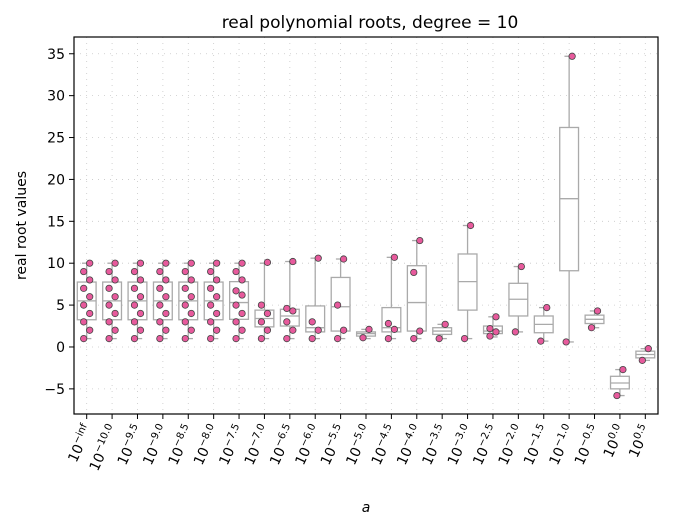 The width and height of the screenshot is (675, 528). Describe the element at coordinates (59, 222) in the screenshot. I see `y-axis-ticks: −5 0 5 10 15 20 25 30 35` at that location.